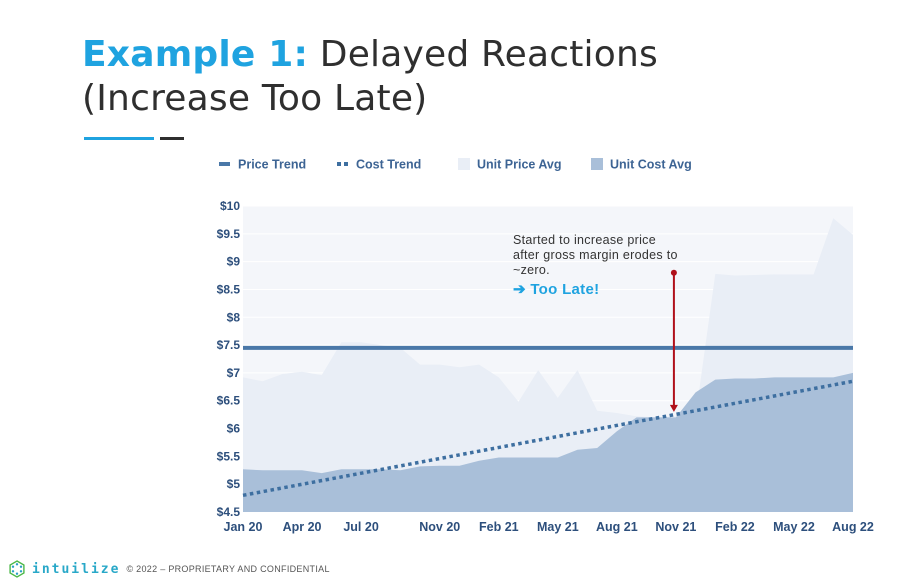  I want to click on x-tick-label: Feb 21, so click(499, 527).